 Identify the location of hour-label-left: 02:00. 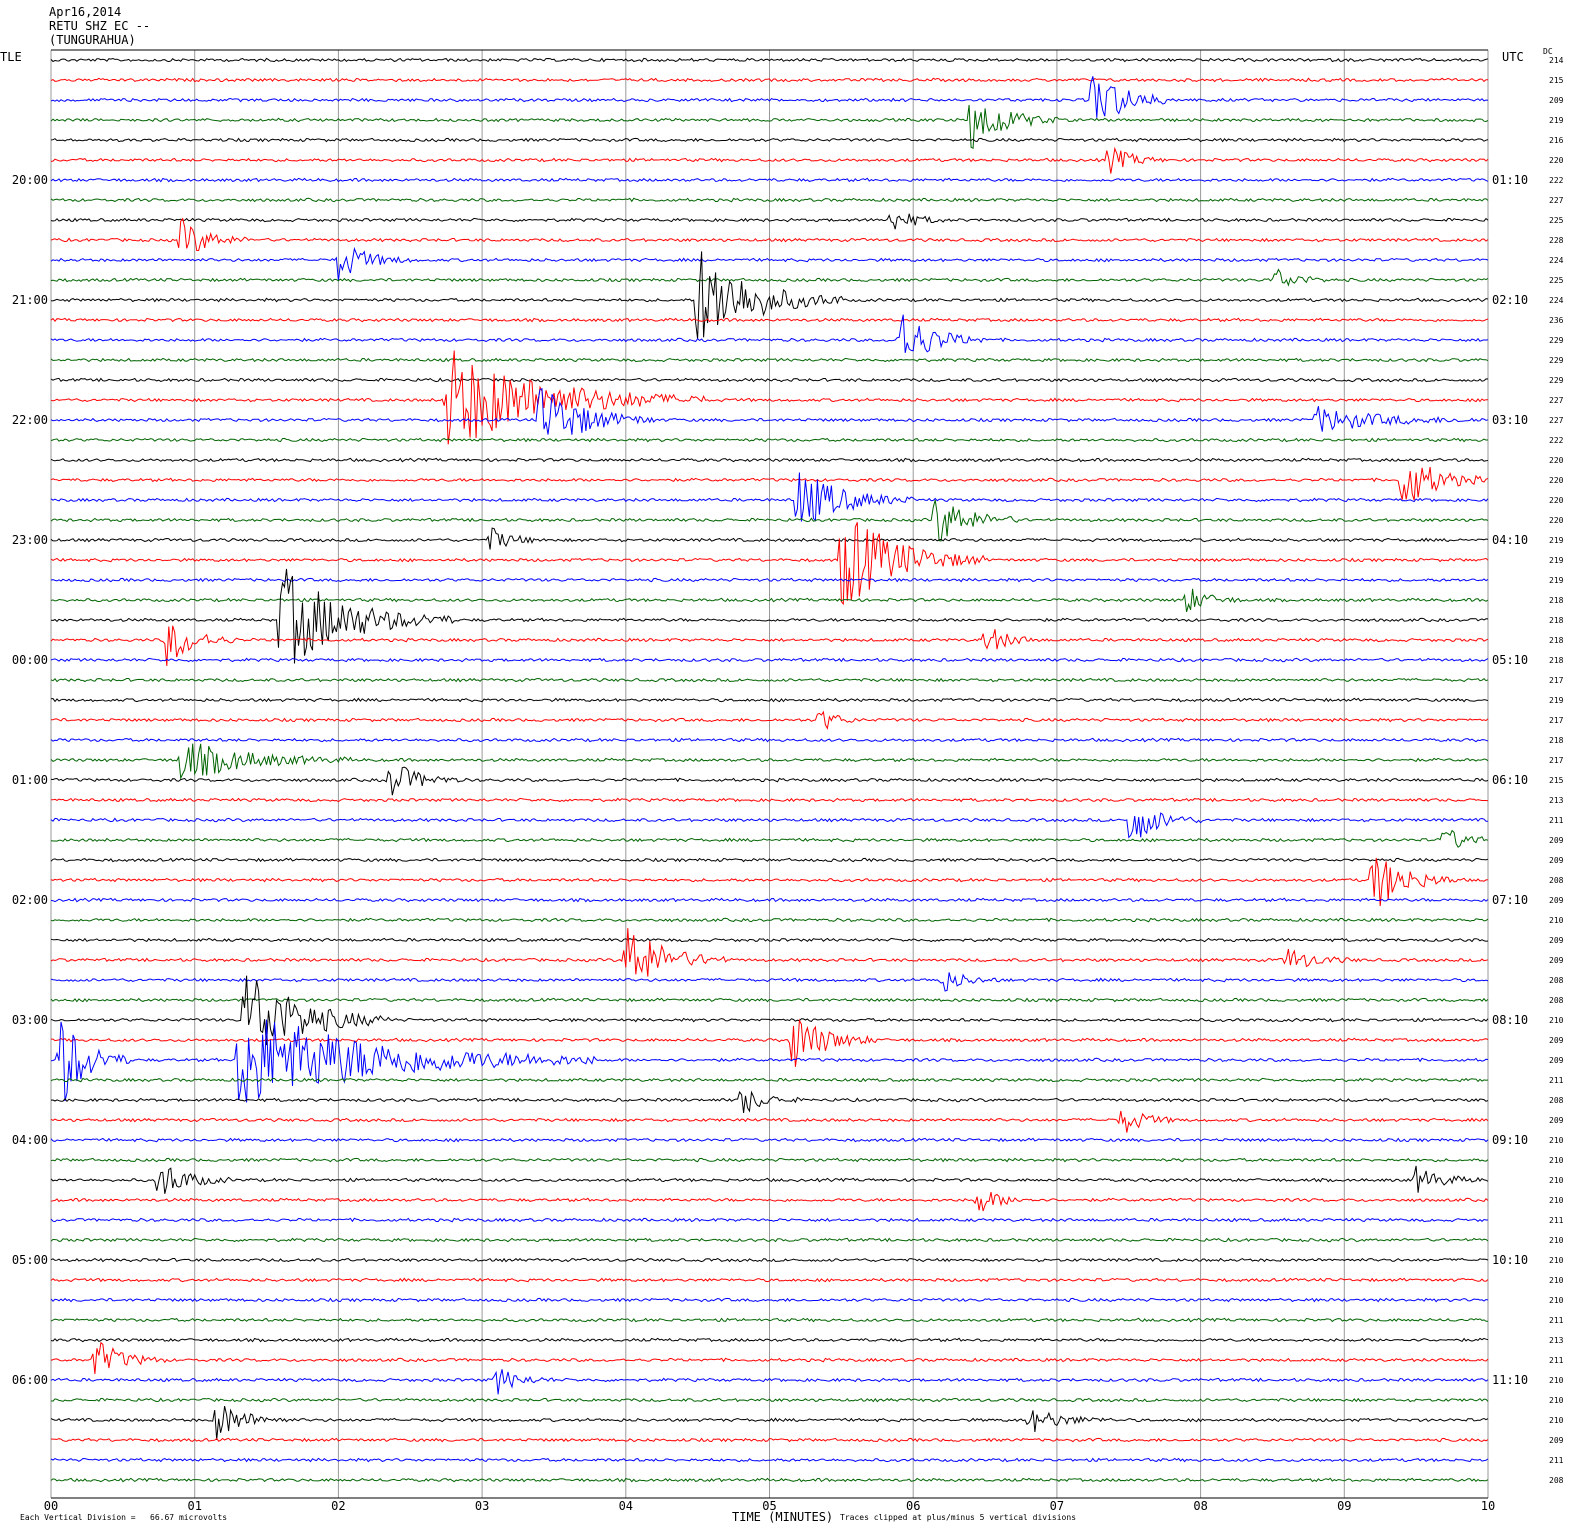
(30, 900).